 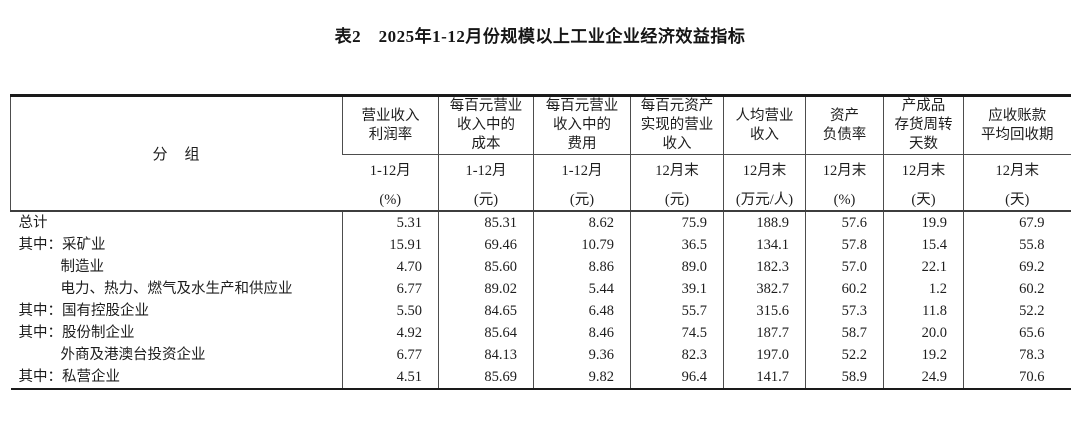 I want to click on data-cell: 5.50, so click(x=390, y=310).